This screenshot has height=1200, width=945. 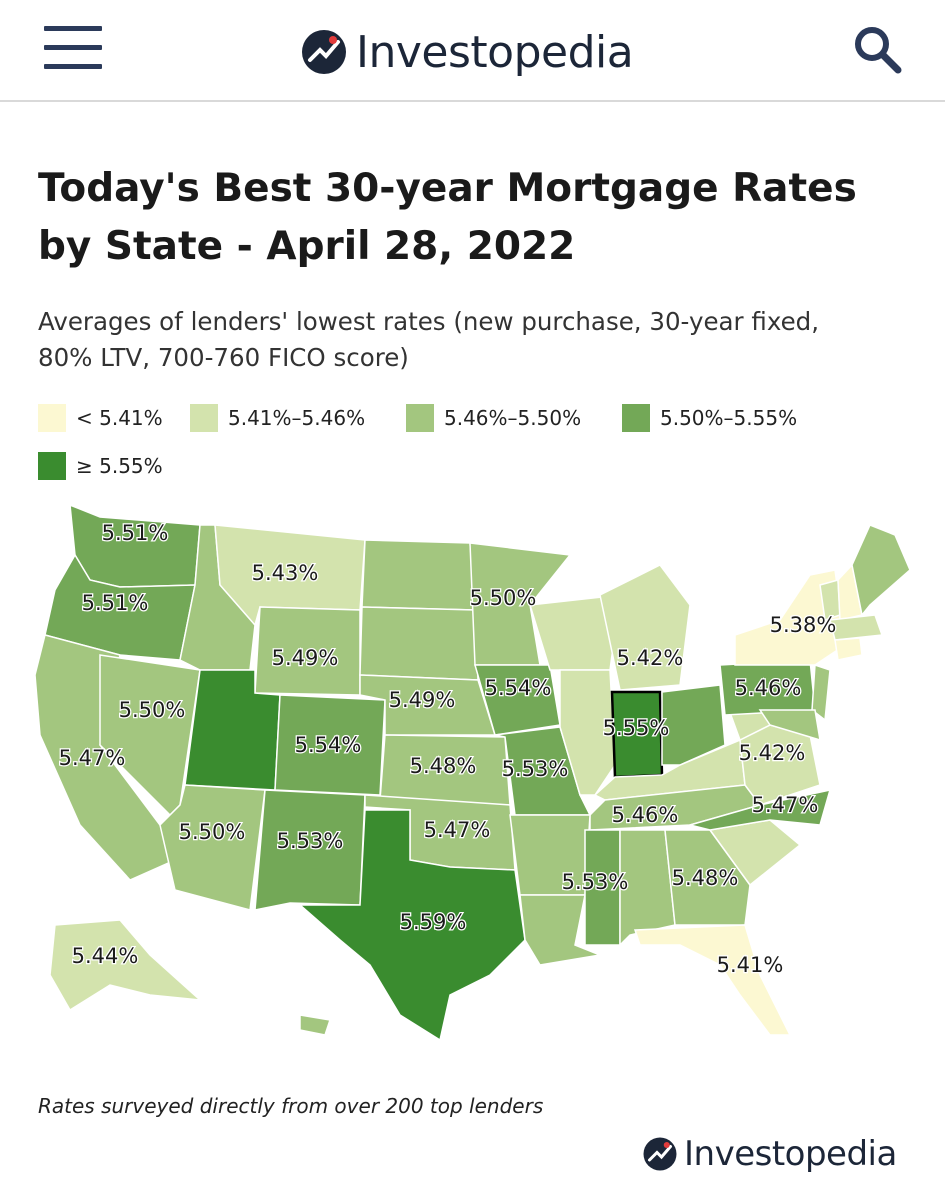 I want to click on subtitle-line-2: 80% LTV, 700-760 FICO score), so click(x=223, y=357).